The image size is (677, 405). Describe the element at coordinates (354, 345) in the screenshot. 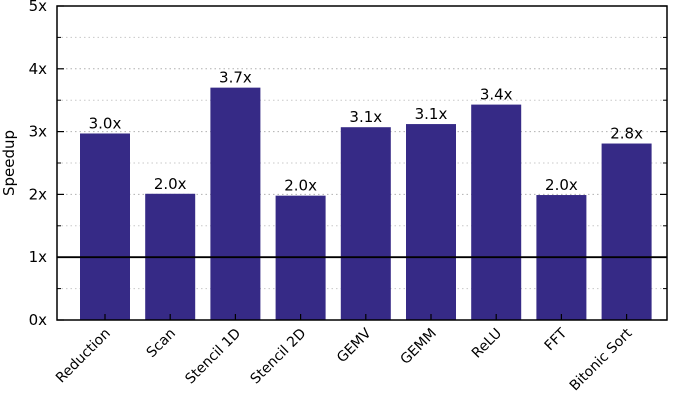

I see `x-tick-label: GEMV` at that location.